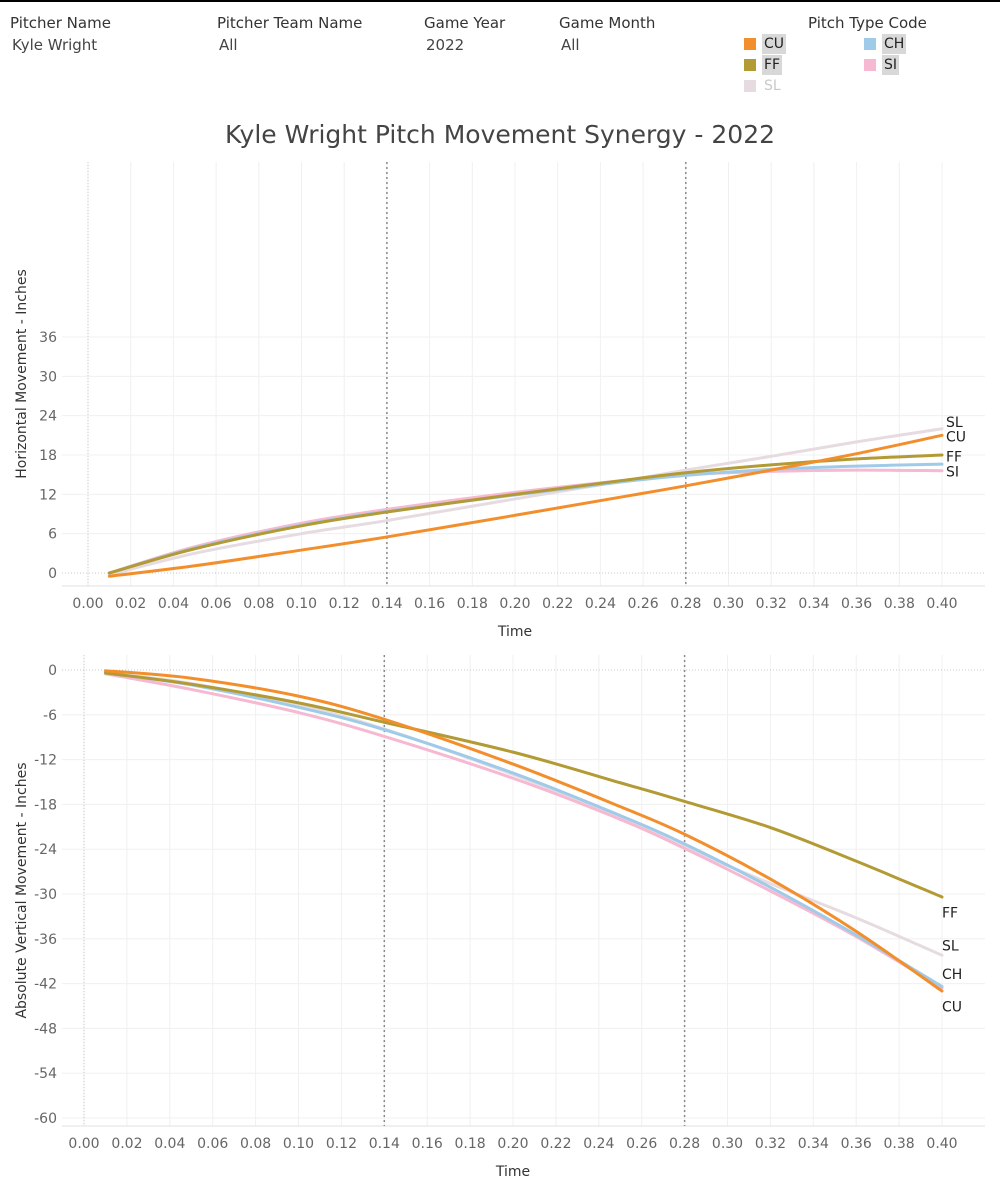 Image resolution: width=1000 pixels, height=1200 pixels. I want to click on filter-pitcher-team-name: Pitcher Team Name All, so click(289, 34).